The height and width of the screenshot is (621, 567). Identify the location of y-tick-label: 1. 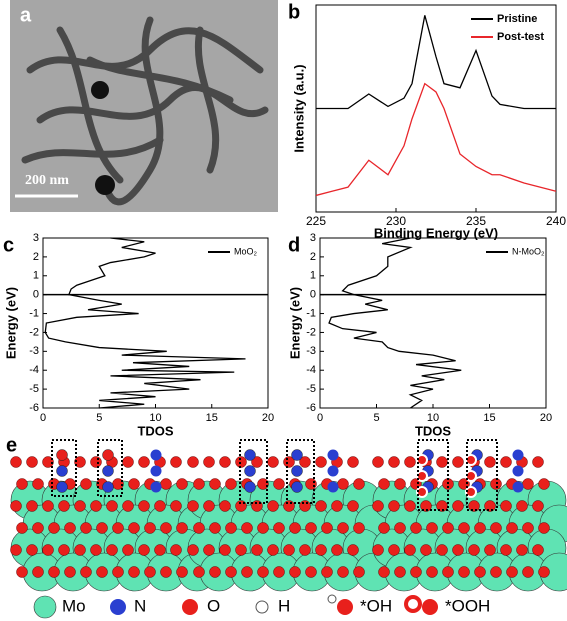
(313, 276).